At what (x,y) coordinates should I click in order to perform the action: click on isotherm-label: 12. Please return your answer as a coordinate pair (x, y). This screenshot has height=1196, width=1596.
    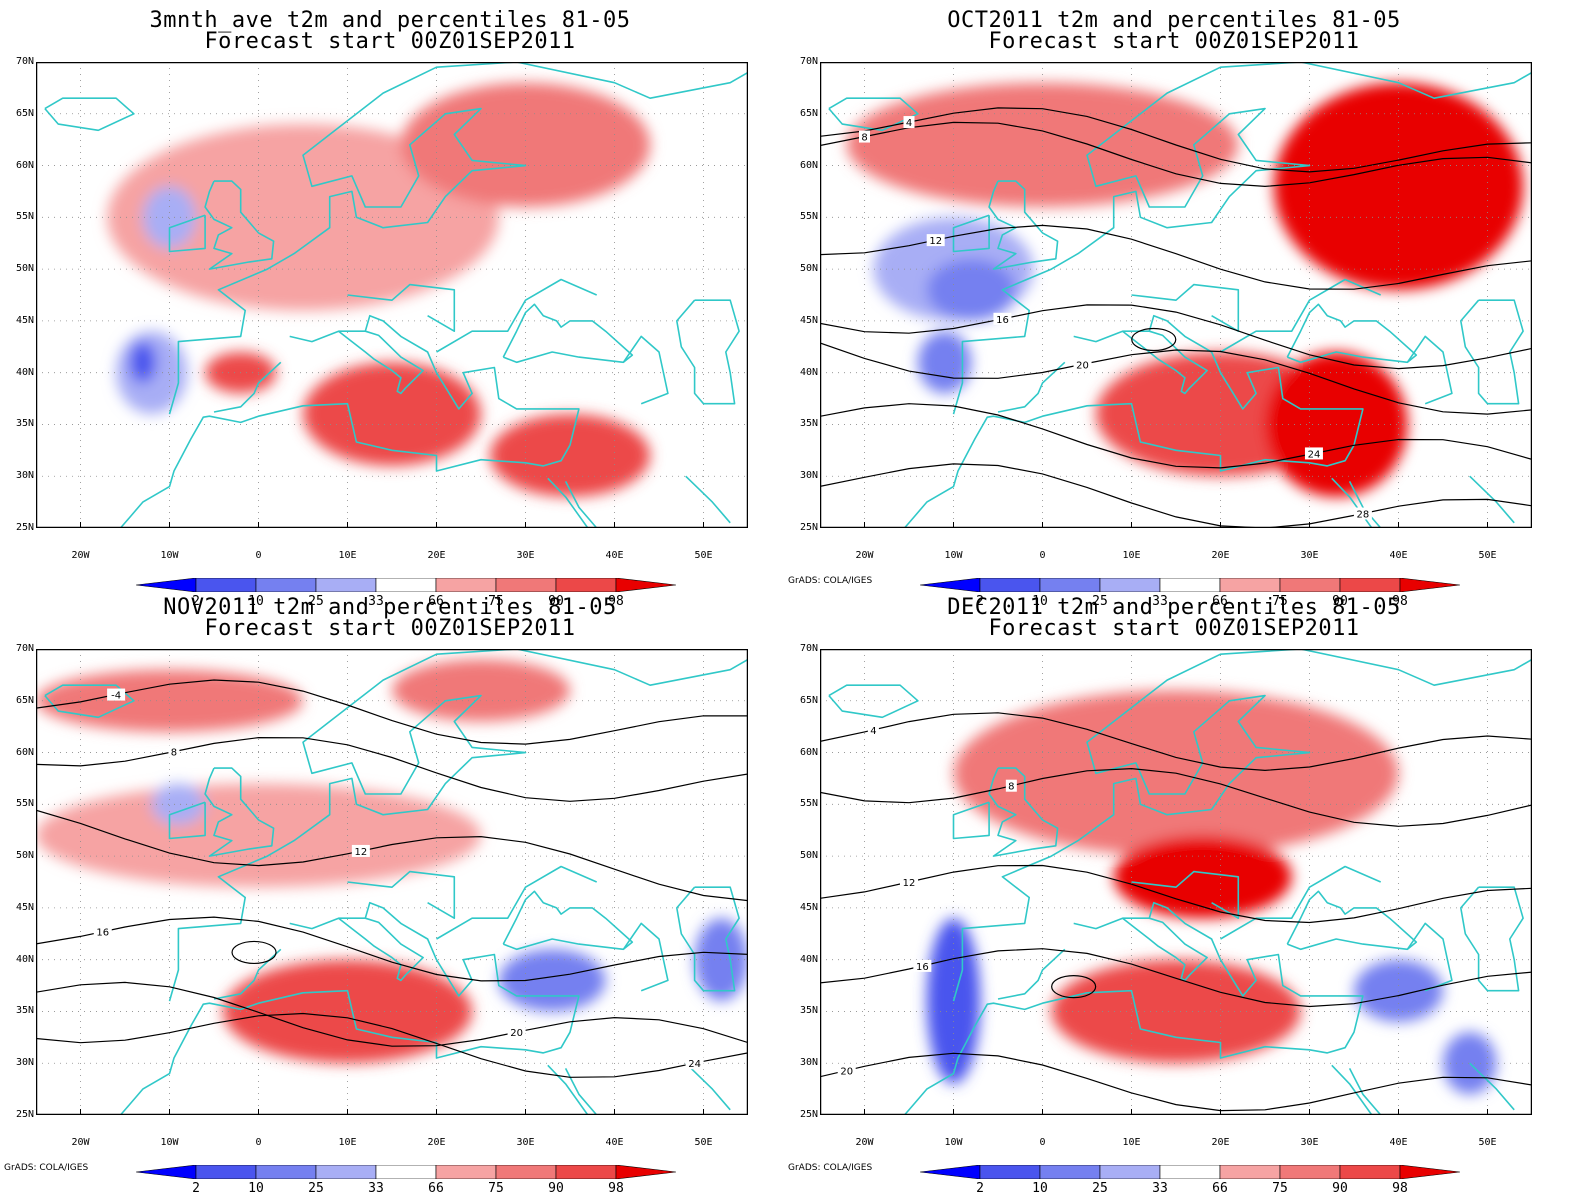
    Looking at the image, I should click on (909, 882).